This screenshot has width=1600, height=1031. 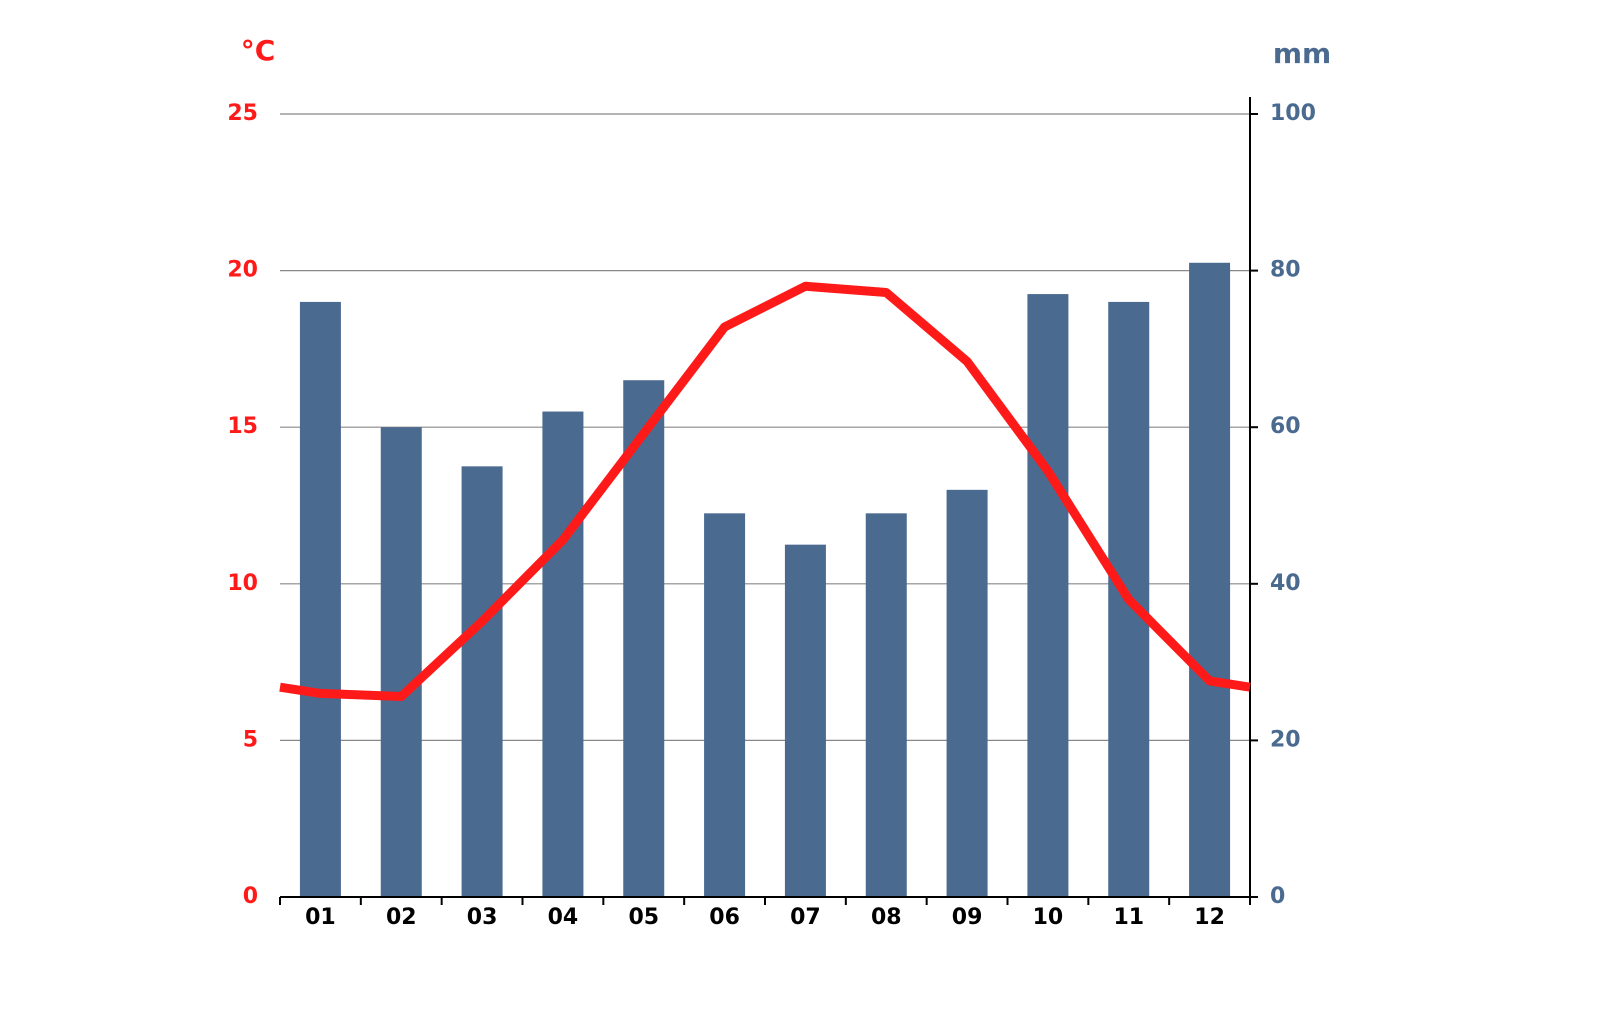 What do you see at coordinates (250, 739) in the screenshot?
I see `y-tick-label: 5` at bounding box center [250, 739].